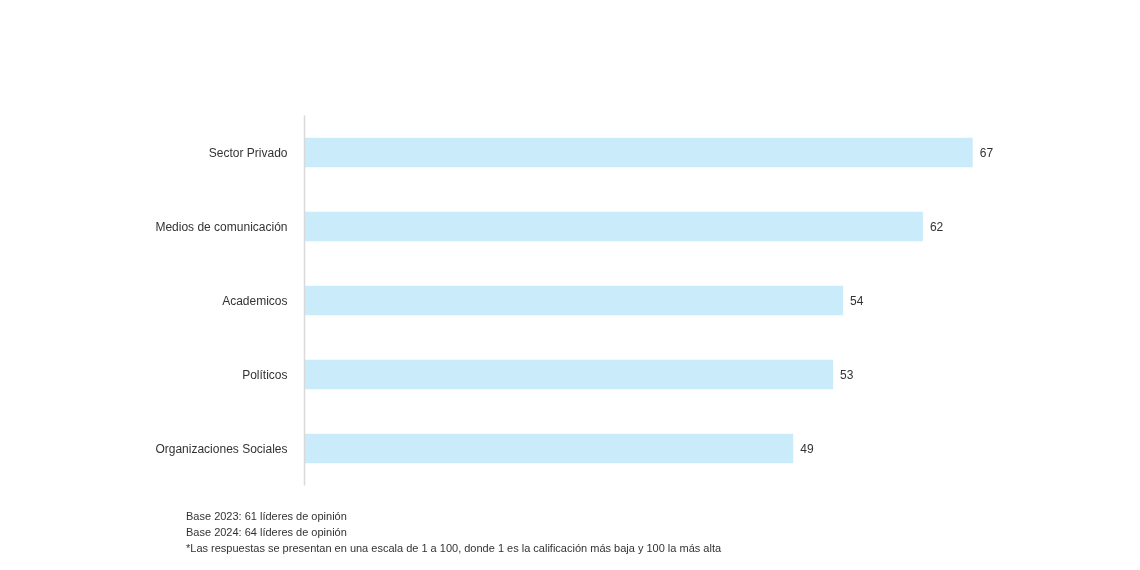  What do you see at coordinates (221, 448) in the screenshot?
I see `y-tick-label: Organizaciones Sociales` at bounding box center [221, 448].